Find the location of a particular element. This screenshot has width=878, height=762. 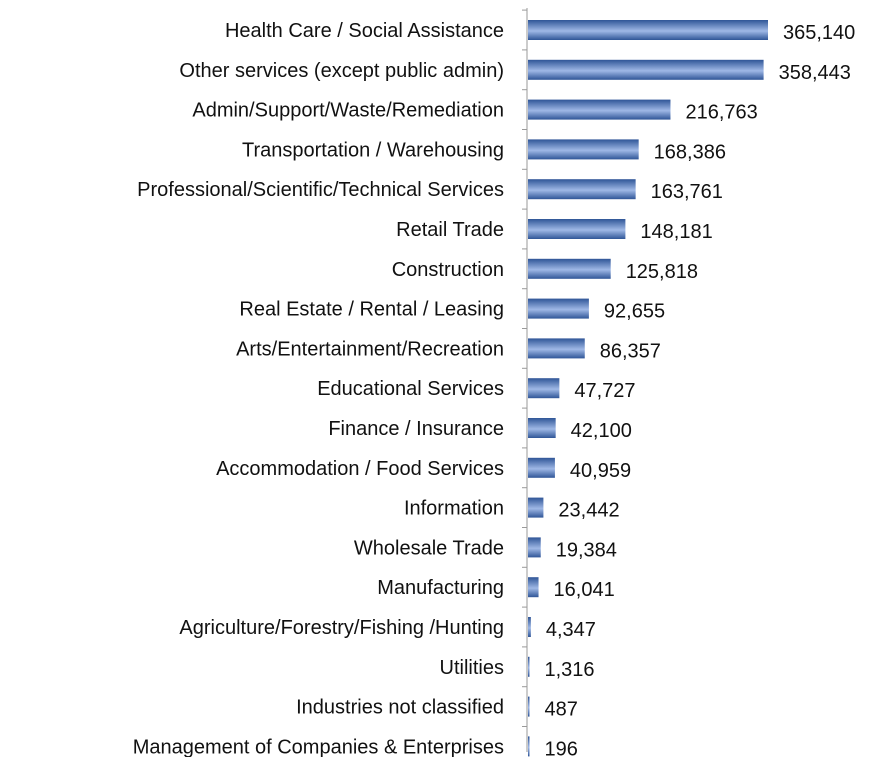

category-label: Agriculture/Forestry/Fishing /Hunting is located at coordinates (341, 628).